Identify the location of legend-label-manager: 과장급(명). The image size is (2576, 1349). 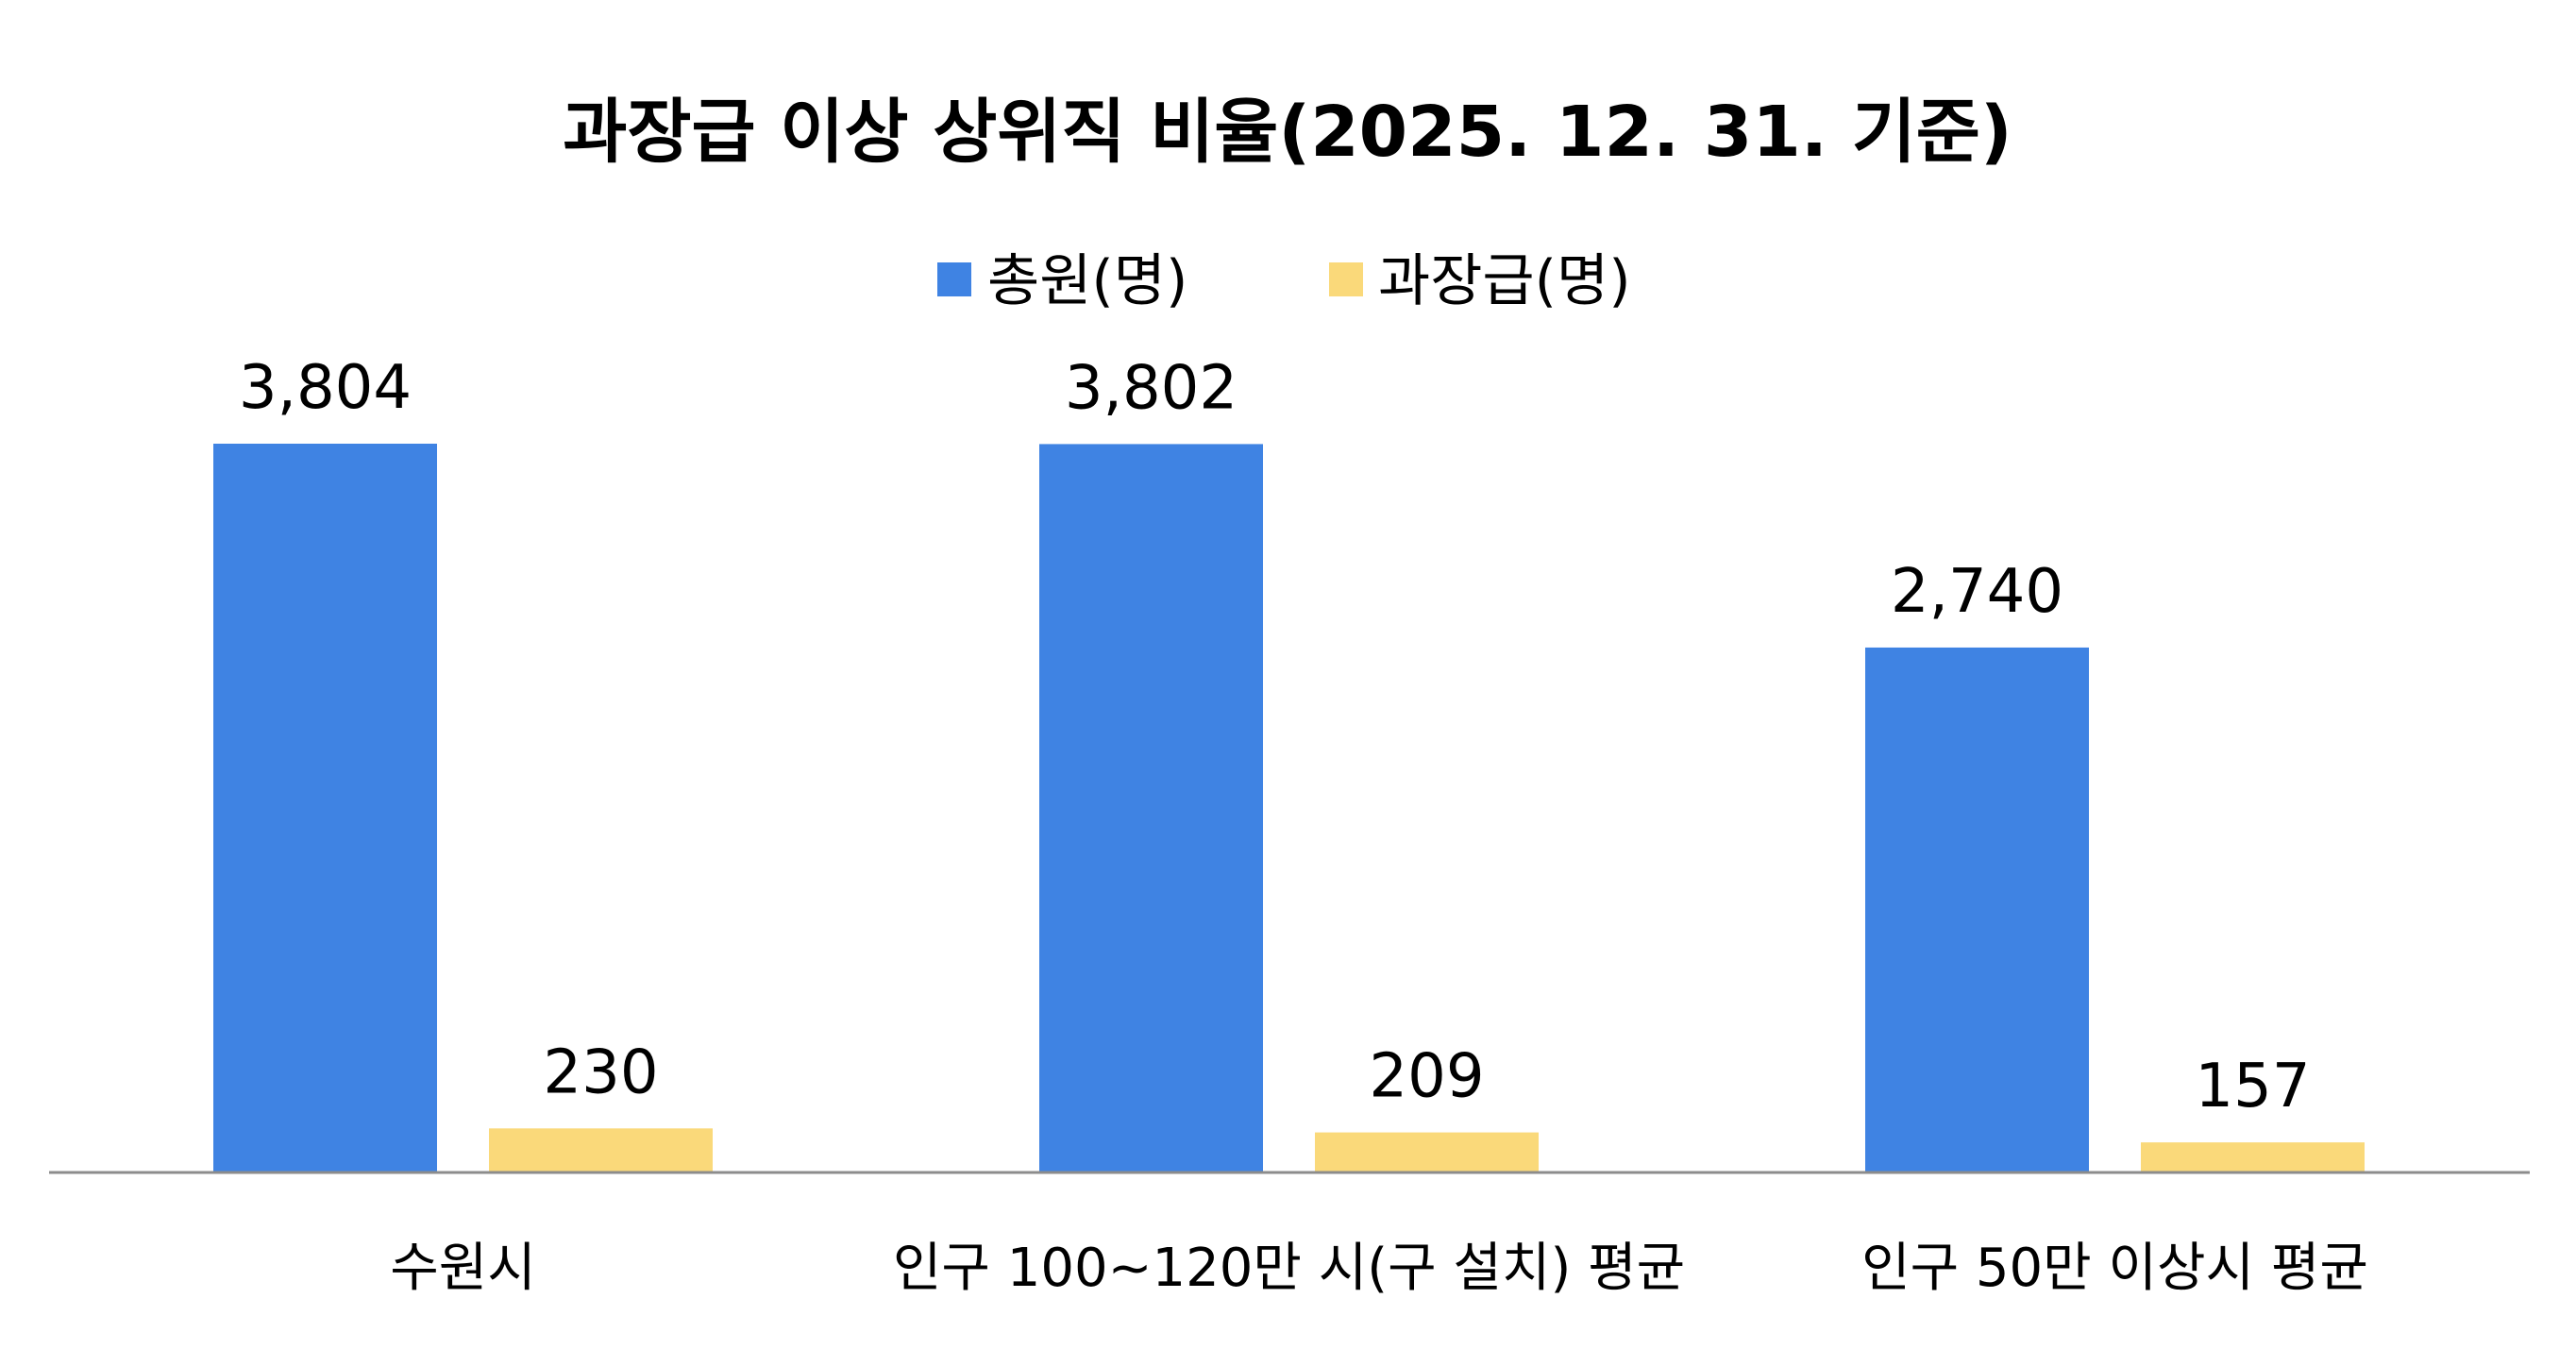
(1504, 281).